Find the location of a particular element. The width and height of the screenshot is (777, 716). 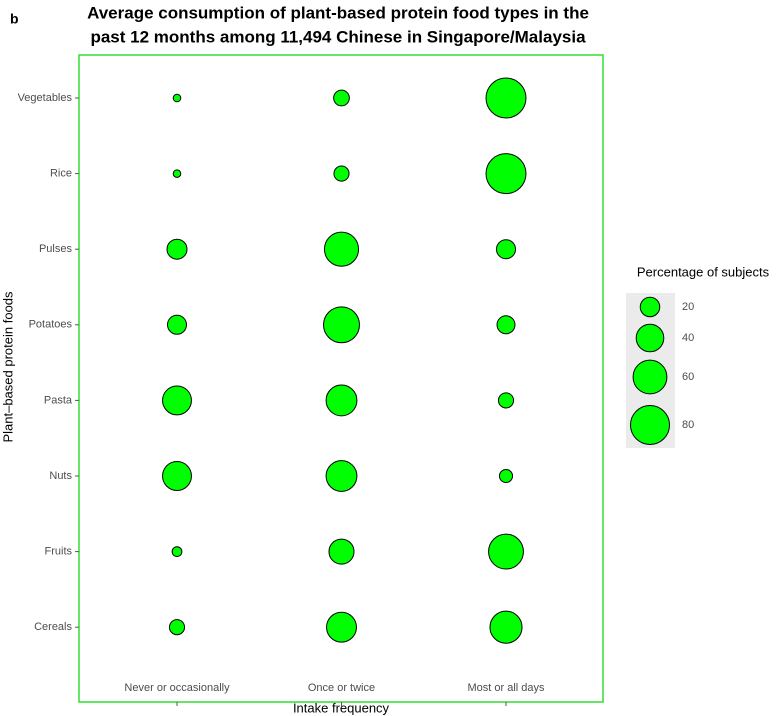

y-axis-title: Plant–based protein foods is located at coordinates (7, 367).